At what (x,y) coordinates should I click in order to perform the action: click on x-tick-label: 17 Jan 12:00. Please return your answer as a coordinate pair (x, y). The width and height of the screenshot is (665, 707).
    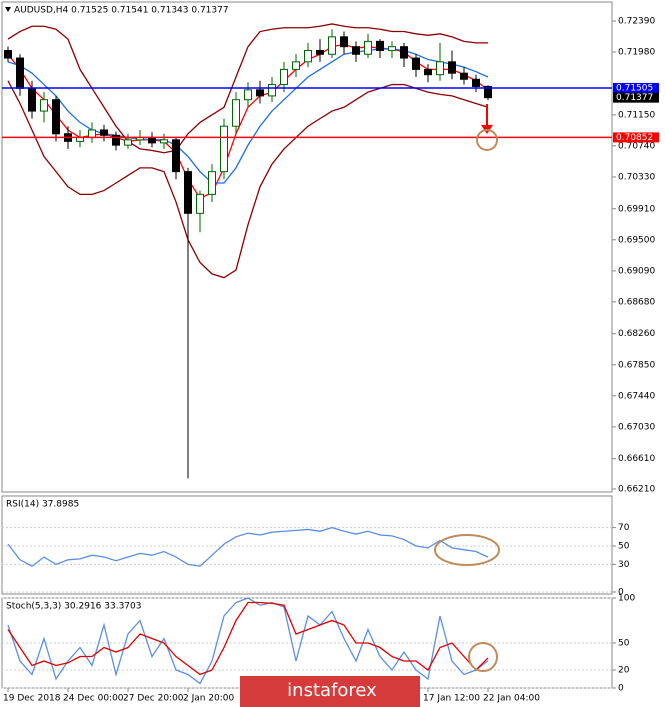
    Looking at the image, I should click on (451, 699).